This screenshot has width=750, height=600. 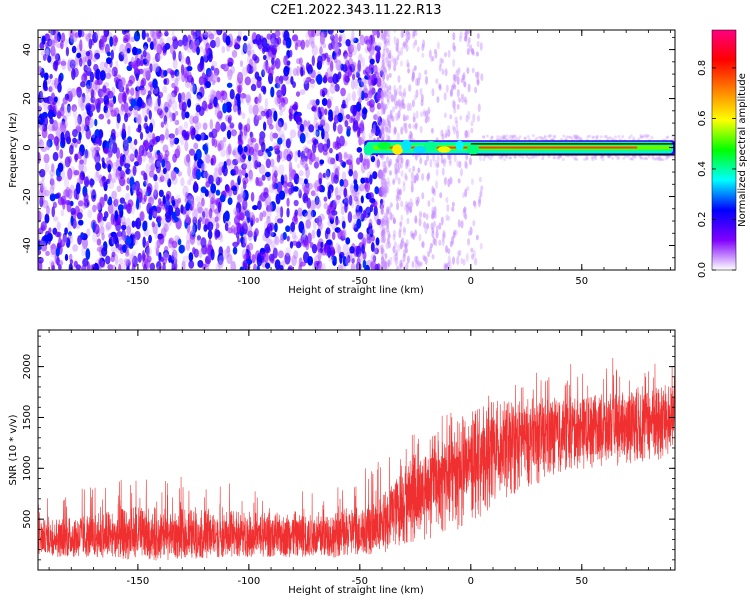 I want to click on y-tick-label: 0, so click(x=27, y=147).